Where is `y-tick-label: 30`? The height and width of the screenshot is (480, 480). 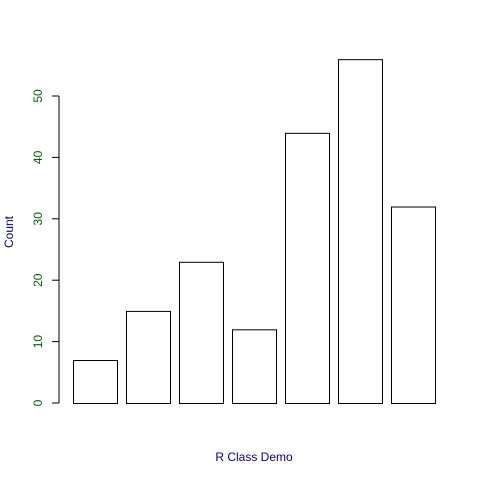
y-tick-label: 30 is located at coordinates (38, 219).